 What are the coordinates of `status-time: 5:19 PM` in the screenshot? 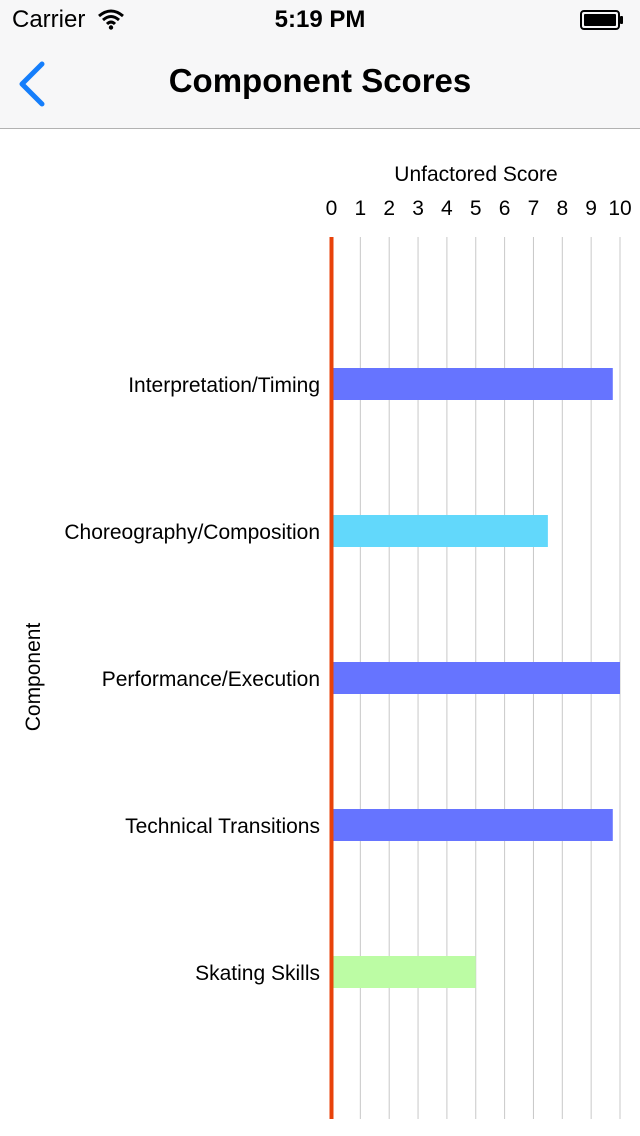 It's located at (320, 19).